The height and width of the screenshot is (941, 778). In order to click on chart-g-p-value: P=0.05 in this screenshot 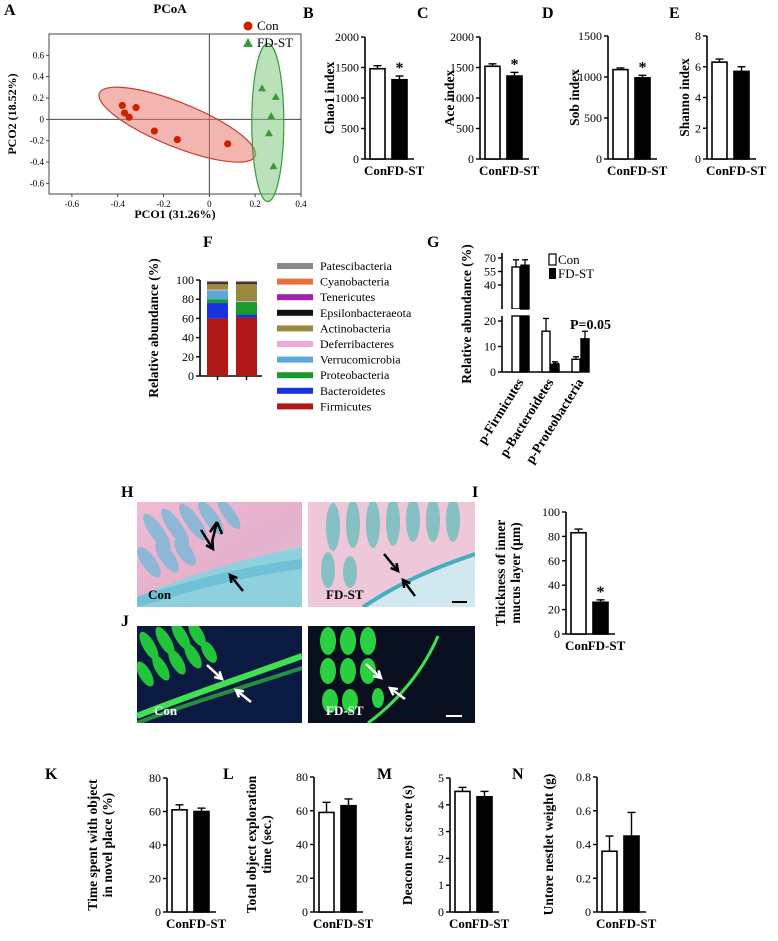, I will do `click(590, 325)`.